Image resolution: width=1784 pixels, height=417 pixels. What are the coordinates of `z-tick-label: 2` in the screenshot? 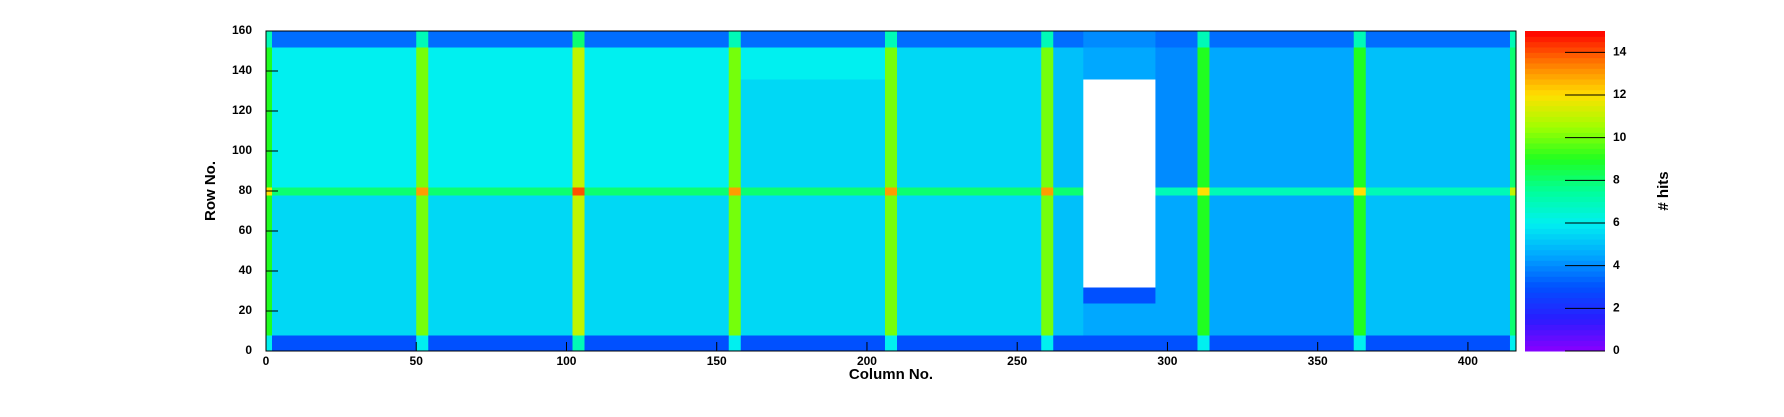 It's located at (1616, 308).